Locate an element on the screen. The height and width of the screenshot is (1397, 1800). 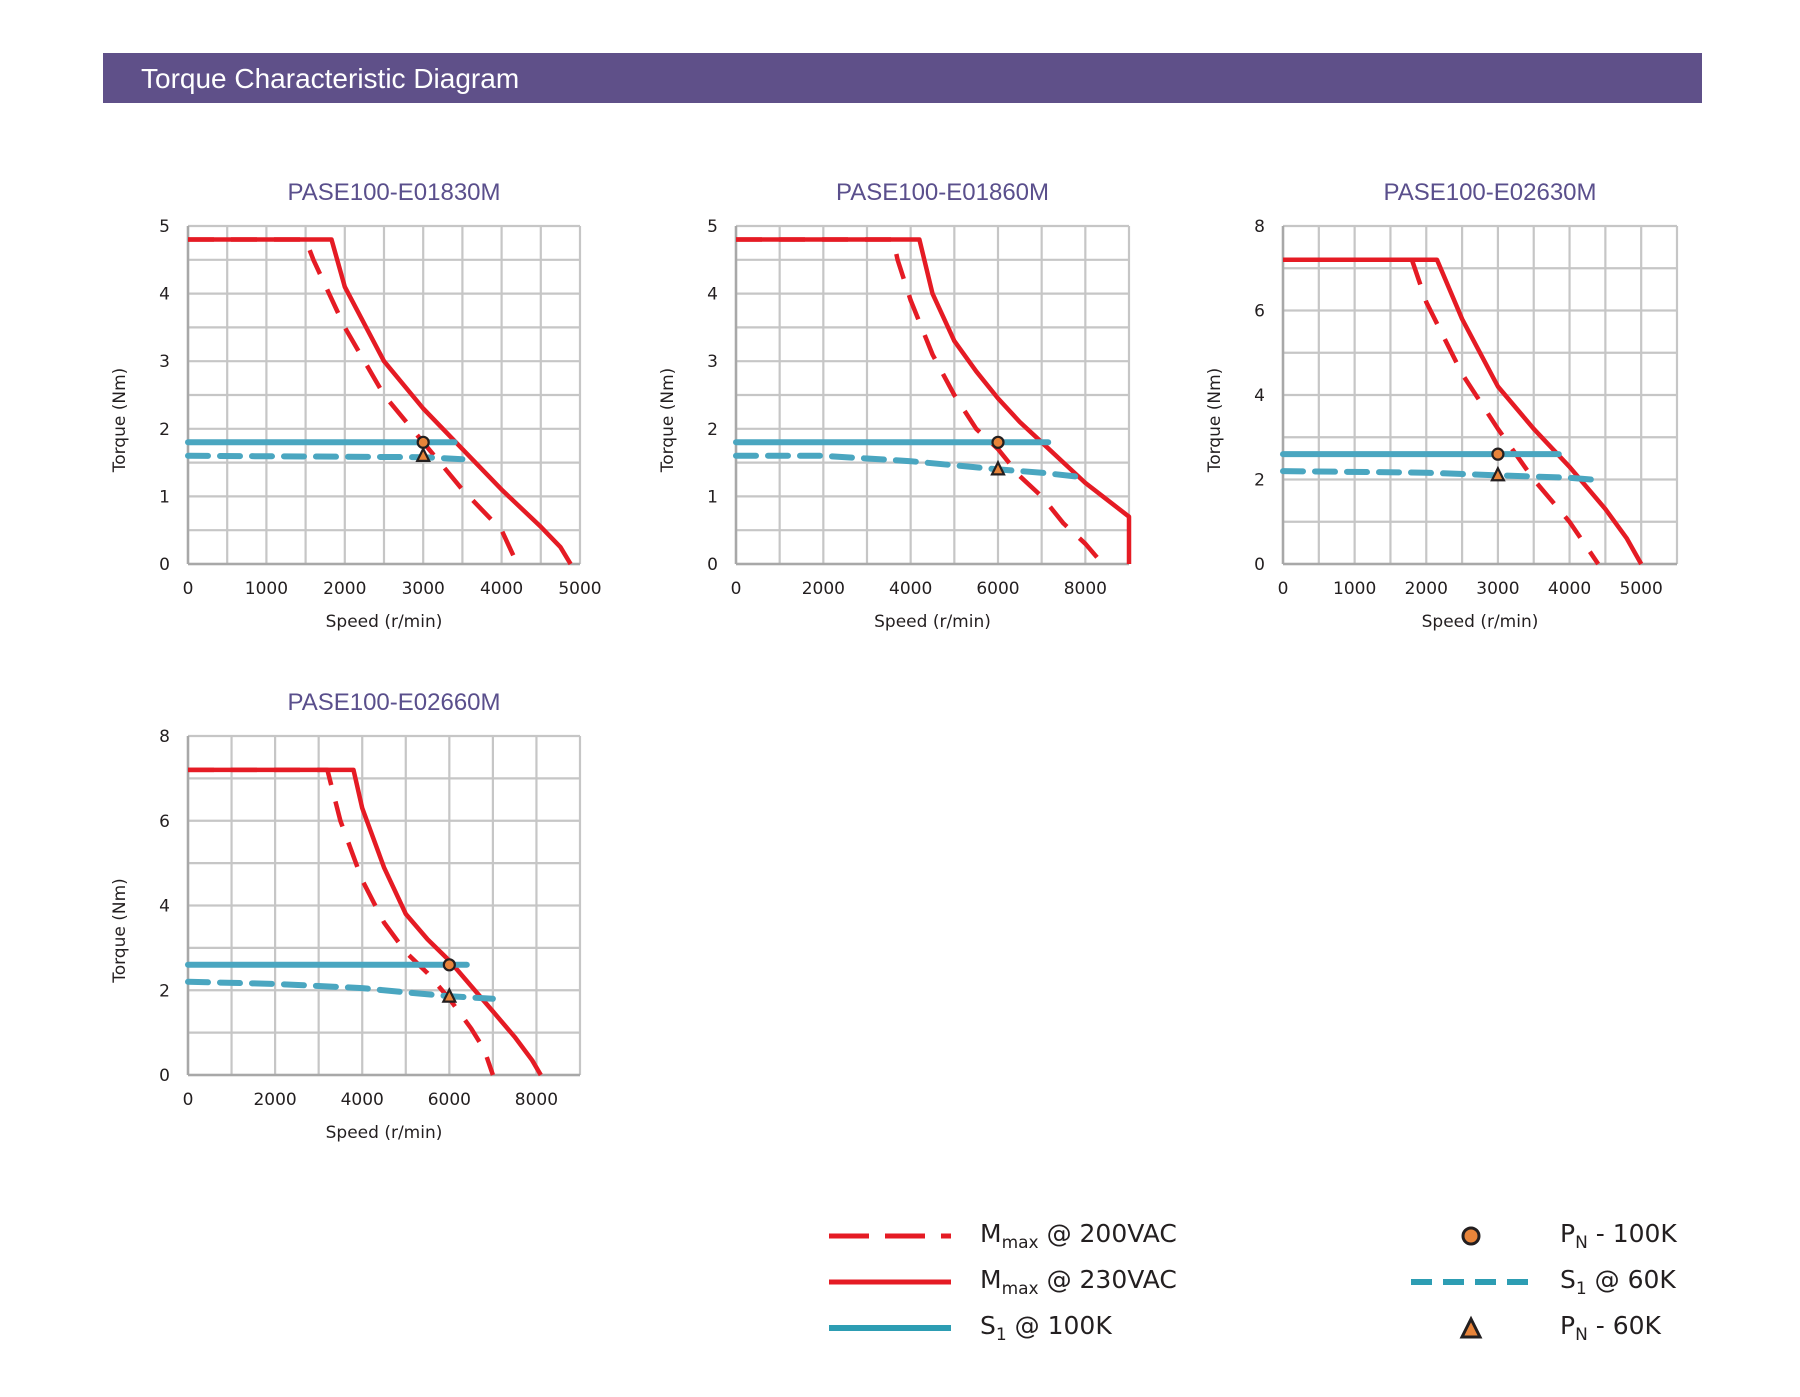
header-bar: Torque Characteristic Diagram is located at coordinates (902, 78).